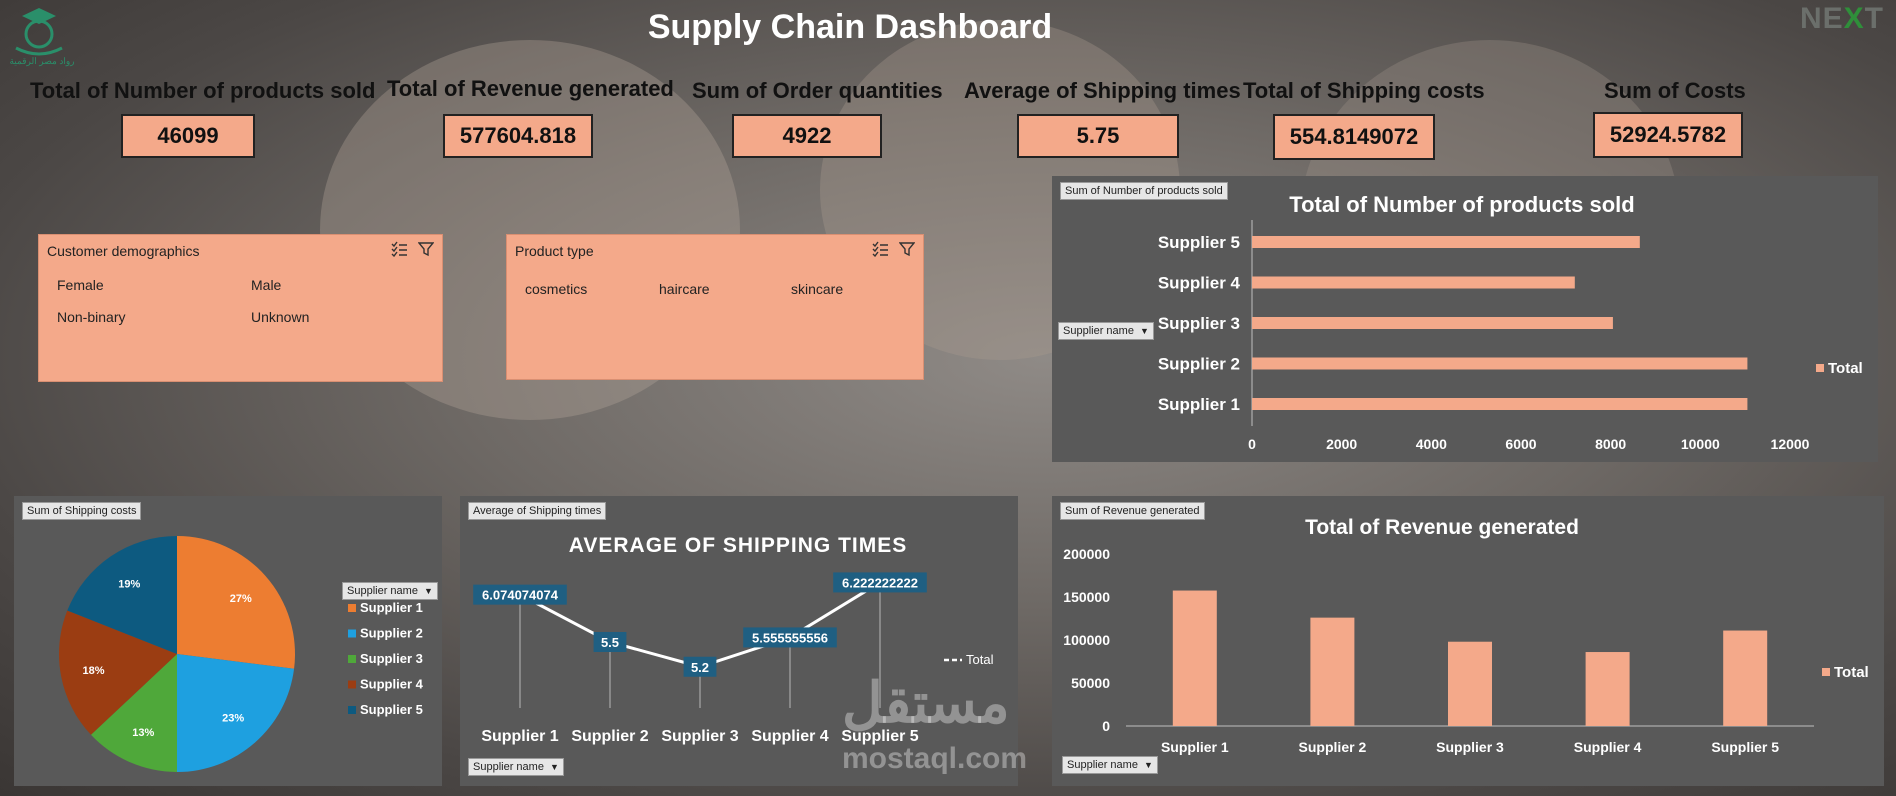 This screenshot has height=796, width=1896. What do you see at coordinates (1841, 18) in the screenshot?
I see `brand-logo: NEXT` at bounding box center [1841, 18].